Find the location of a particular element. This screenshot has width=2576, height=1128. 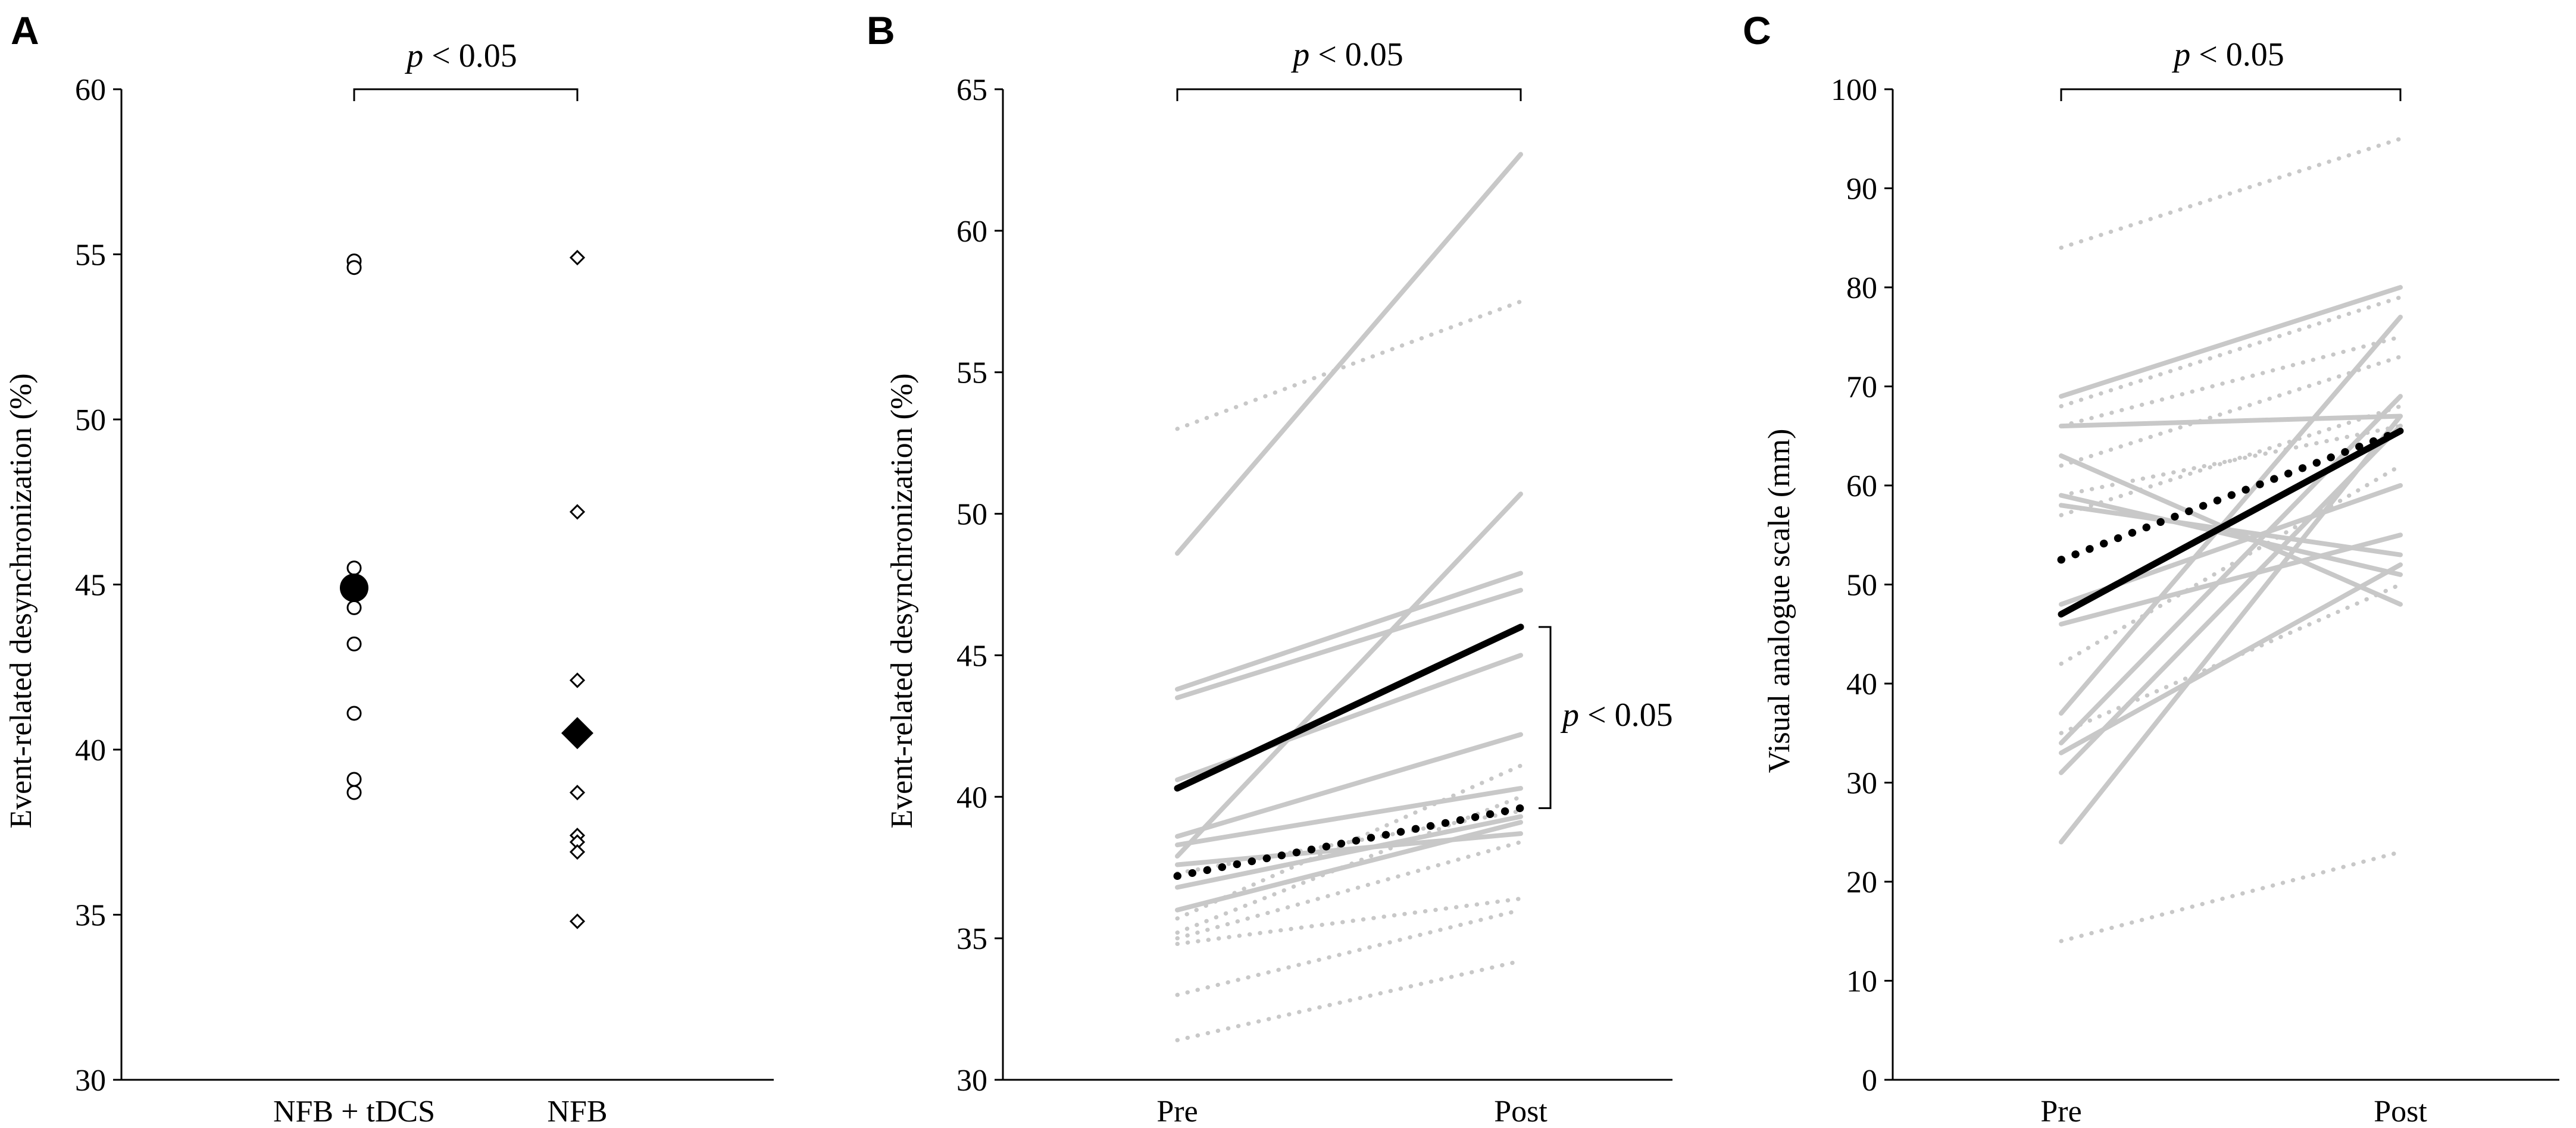

y-tick-label: 0 is located at coordinates (1869, 1081).